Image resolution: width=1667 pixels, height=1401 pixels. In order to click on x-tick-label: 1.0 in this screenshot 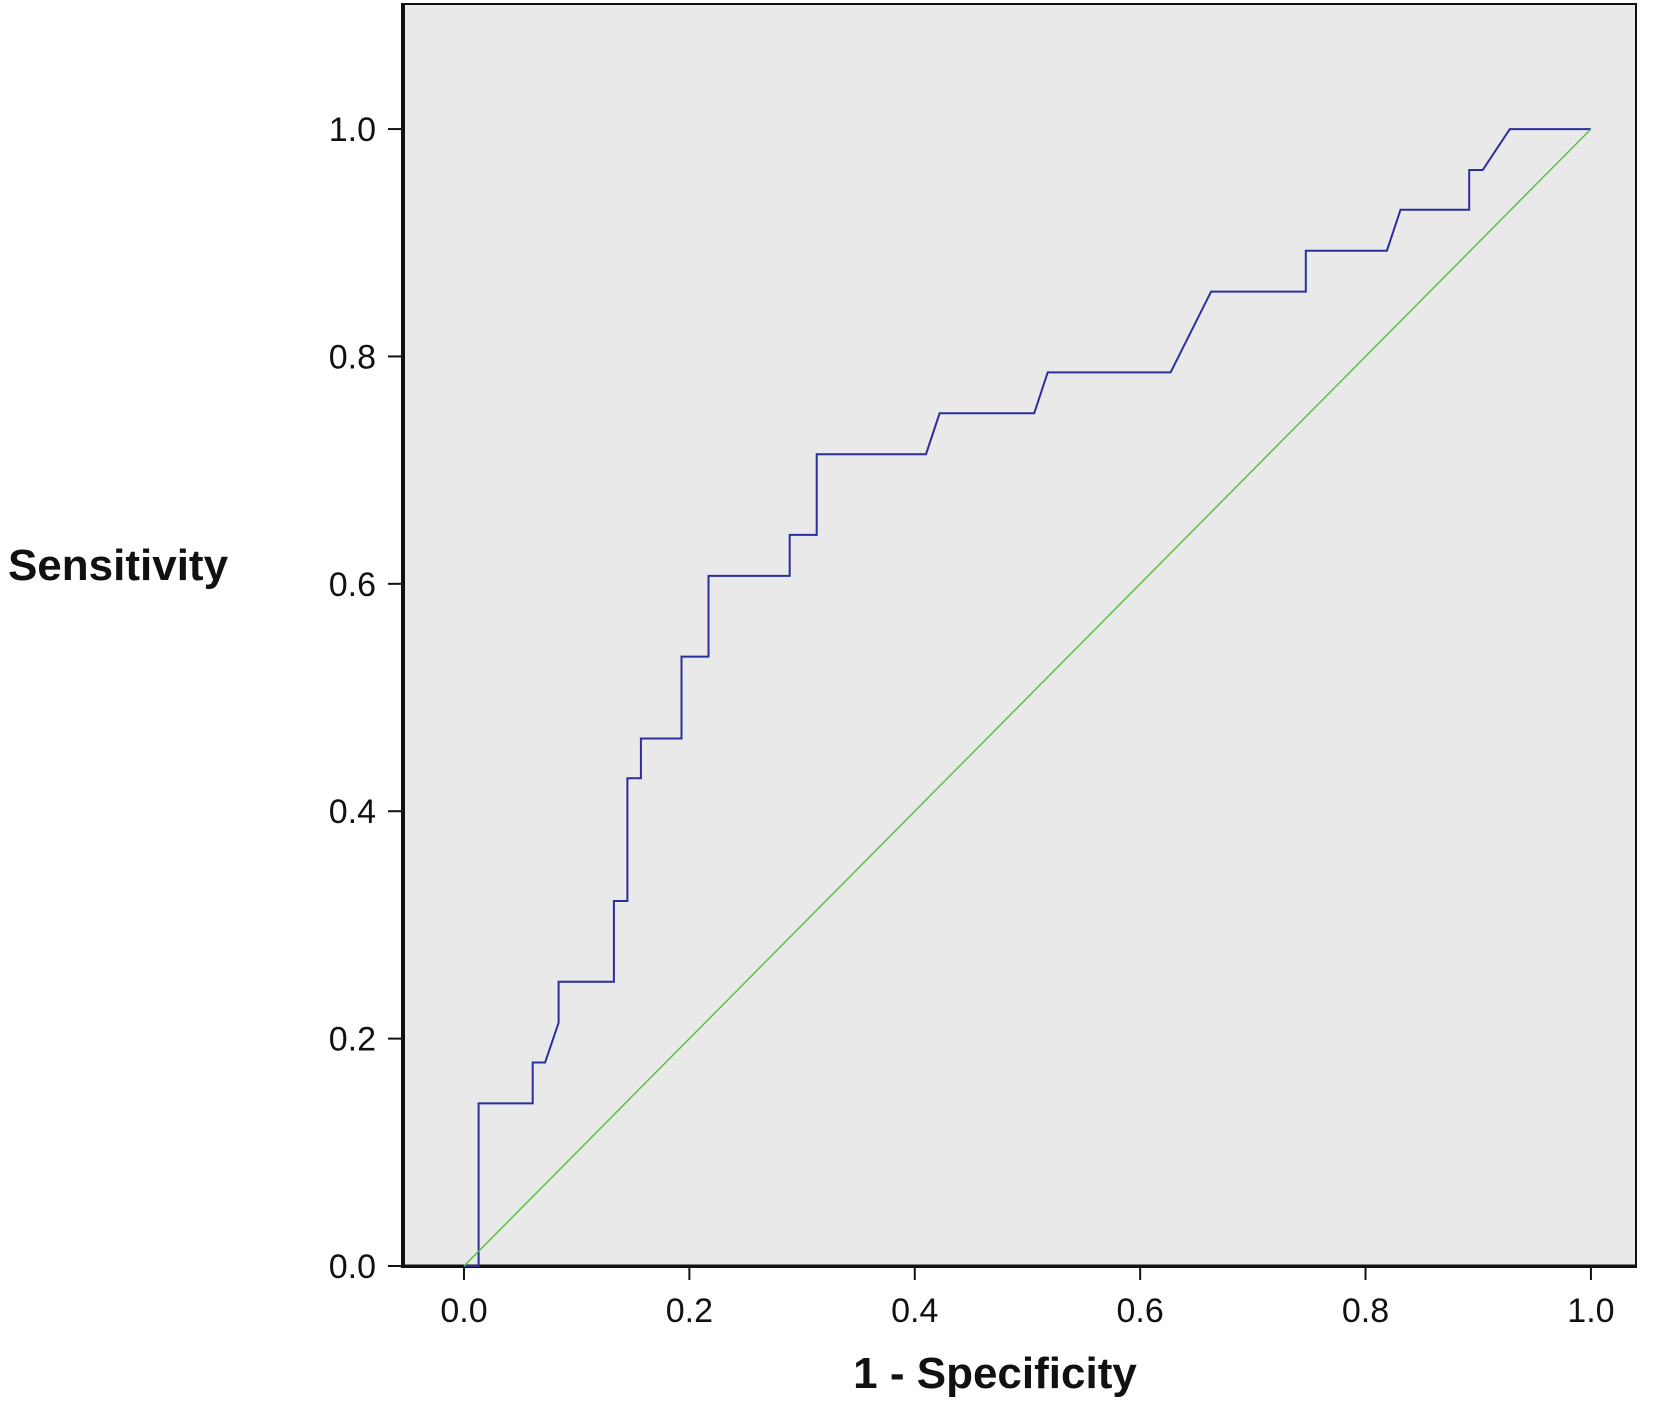, I will do `click(1590, 1311)`.